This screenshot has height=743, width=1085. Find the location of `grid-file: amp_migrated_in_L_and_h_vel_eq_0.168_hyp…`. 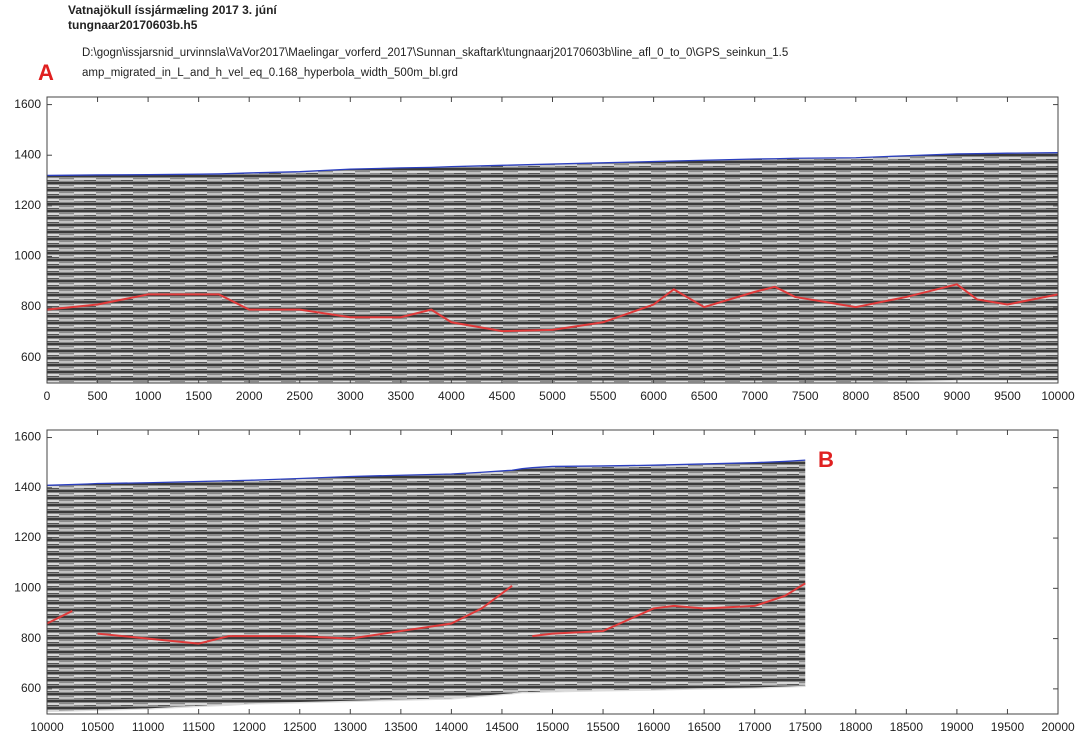

grid-file: amp_migrated_in_L_and_h_vel_eq_0.168_hyp… is located at coordinates (270, 73).